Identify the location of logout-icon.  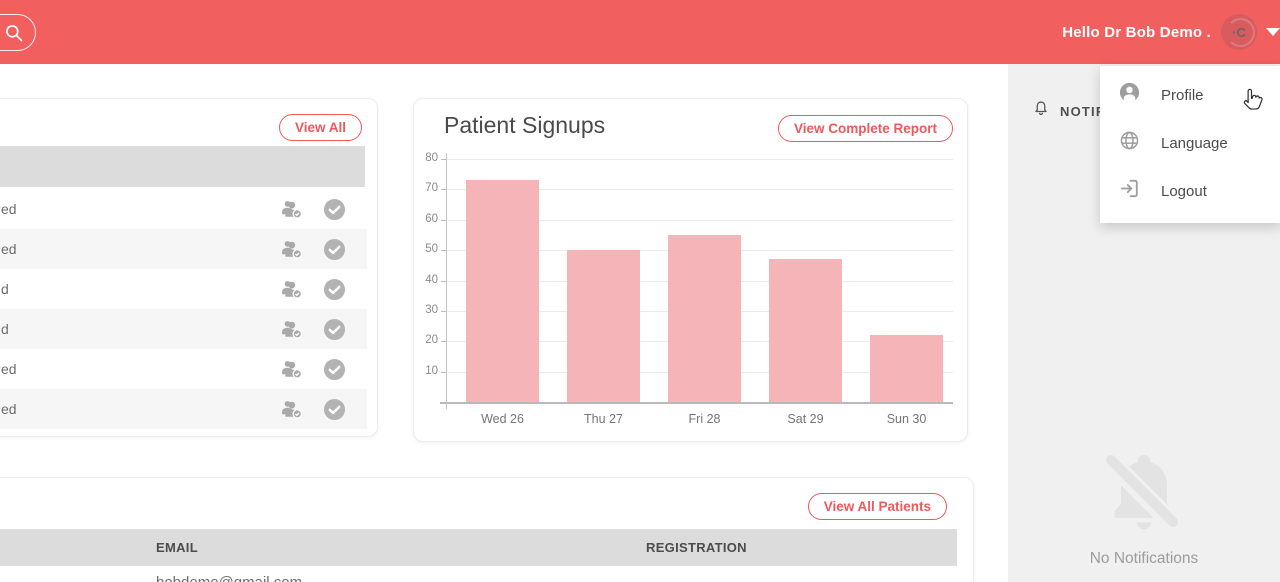
(1129, 191).